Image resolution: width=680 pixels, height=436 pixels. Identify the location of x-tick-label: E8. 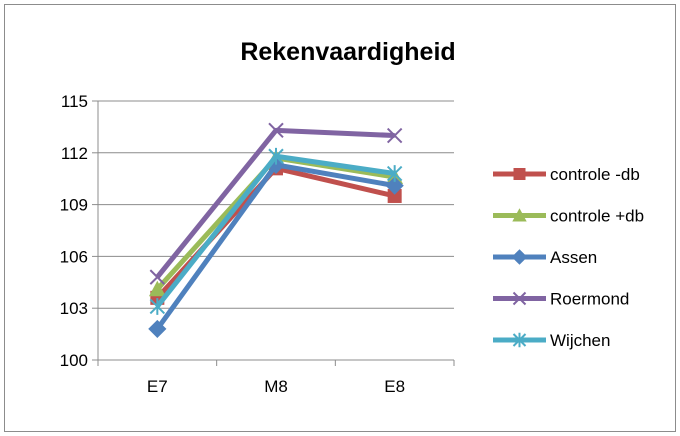
(394, 386).